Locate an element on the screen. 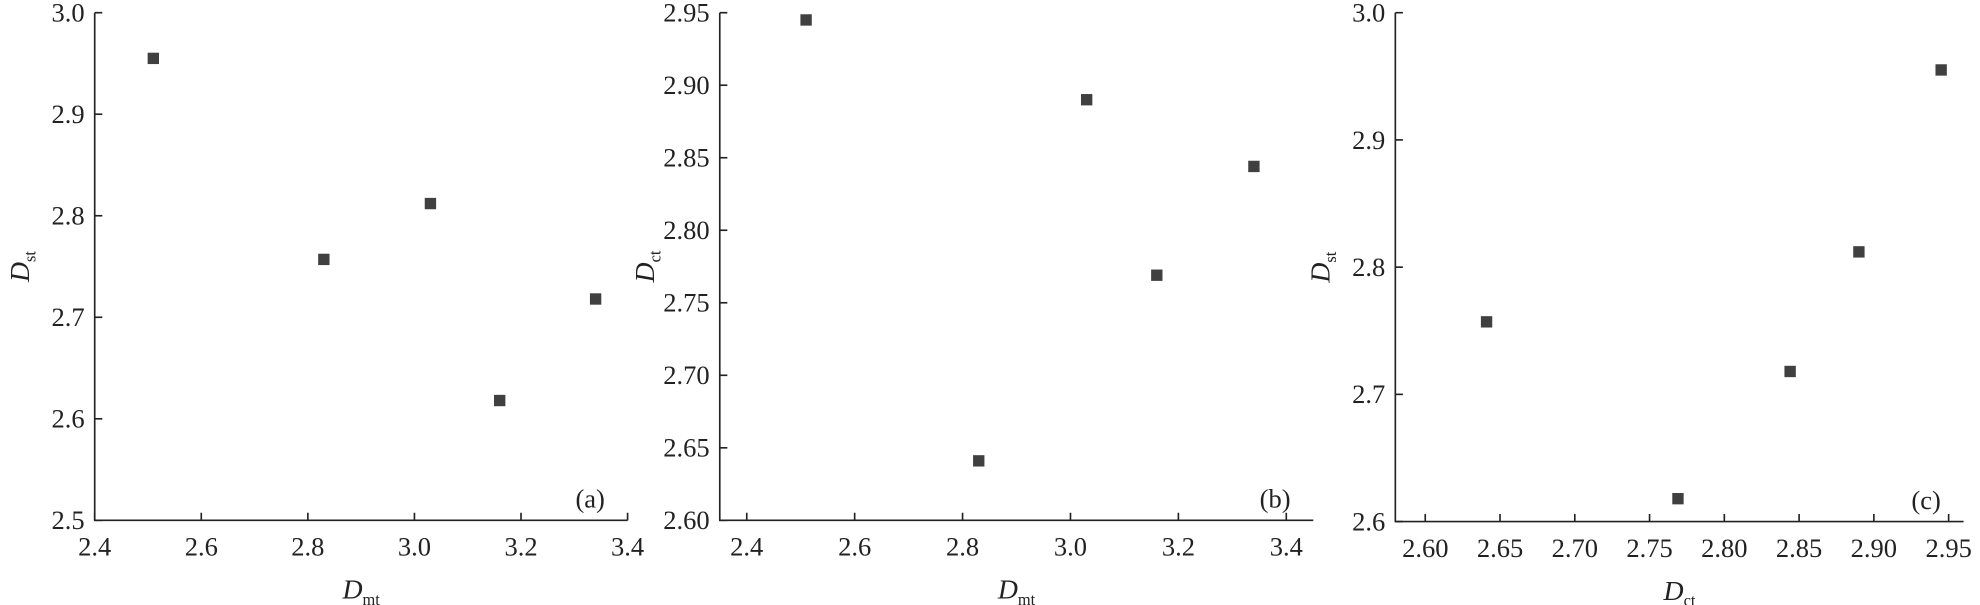 The image size is (1980, 605). x-tick-label: 2.80 is located at coordinates (1724, 548).